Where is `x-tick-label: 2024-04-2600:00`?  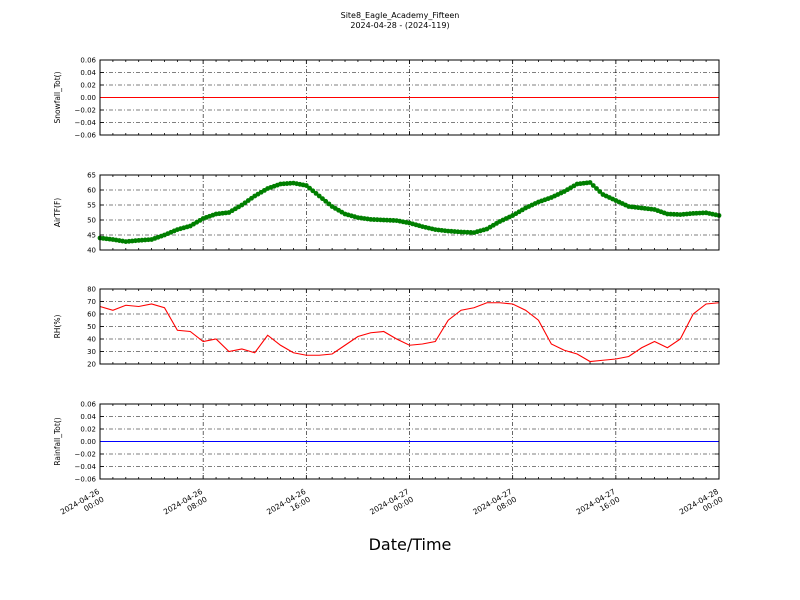
x-tick-label: 2024-04-2600:00 is located at coordinates (82, 505).